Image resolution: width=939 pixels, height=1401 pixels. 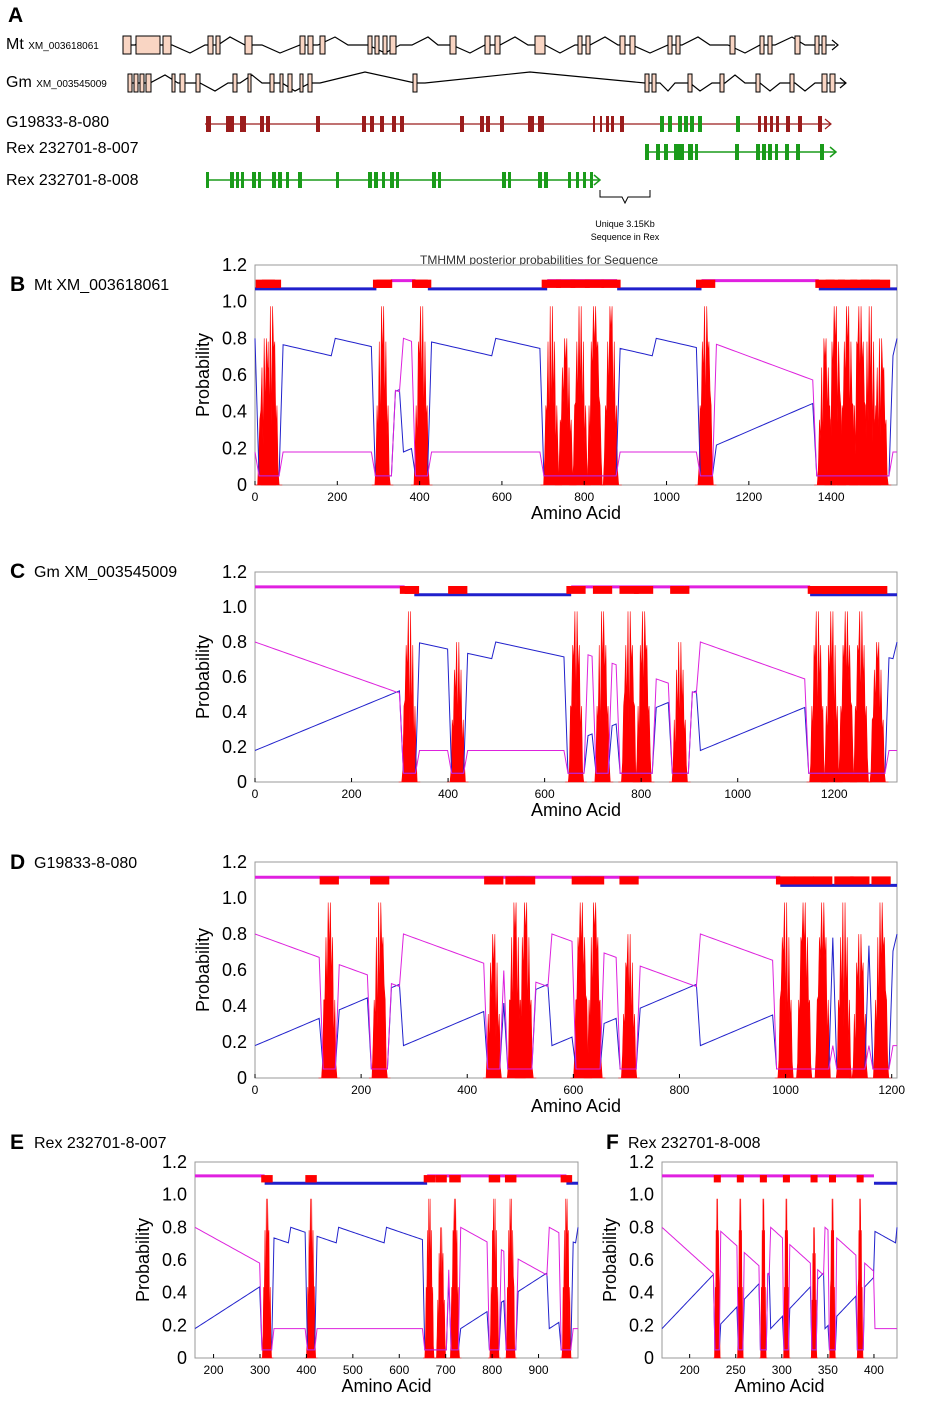 What do you see at coordinates (518, 124) in the screenshot?
I see `g19833-gene-model` at bounding box center [518, 124].